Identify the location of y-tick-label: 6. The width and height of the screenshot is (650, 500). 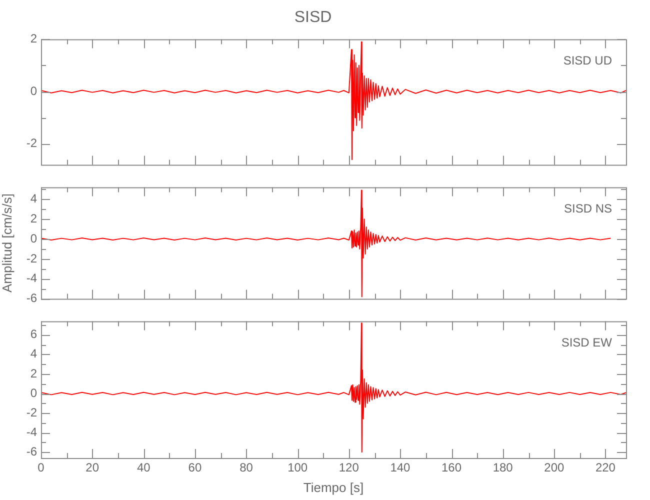
(34, 334).